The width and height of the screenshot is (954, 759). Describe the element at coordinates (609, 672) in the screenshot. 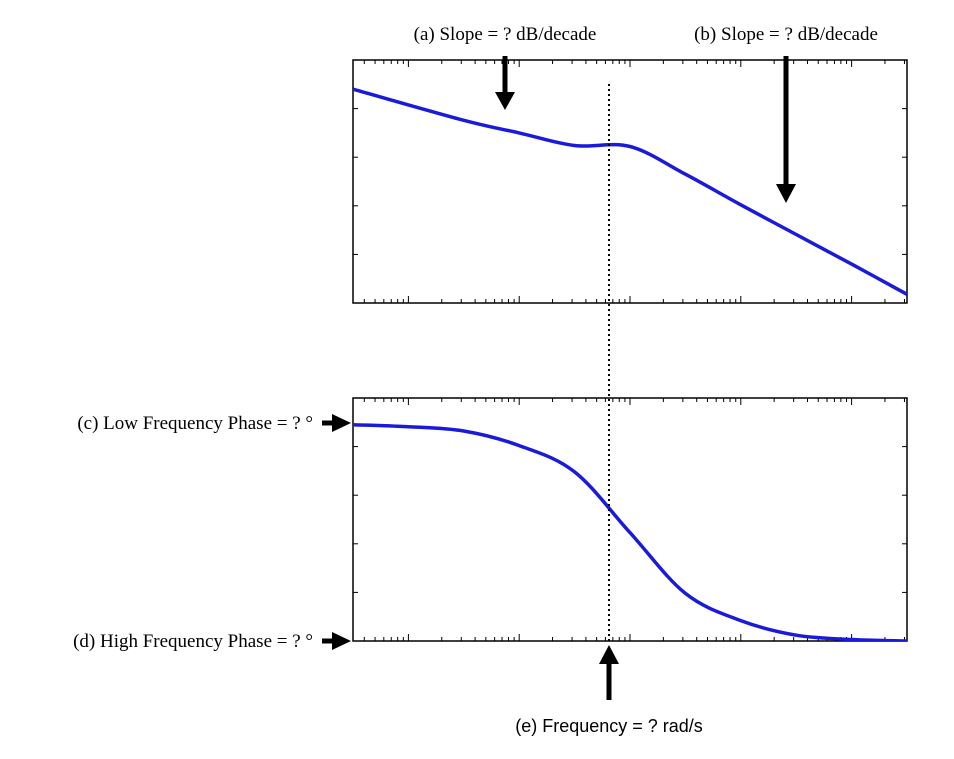

I see `arrow-e` at that location.